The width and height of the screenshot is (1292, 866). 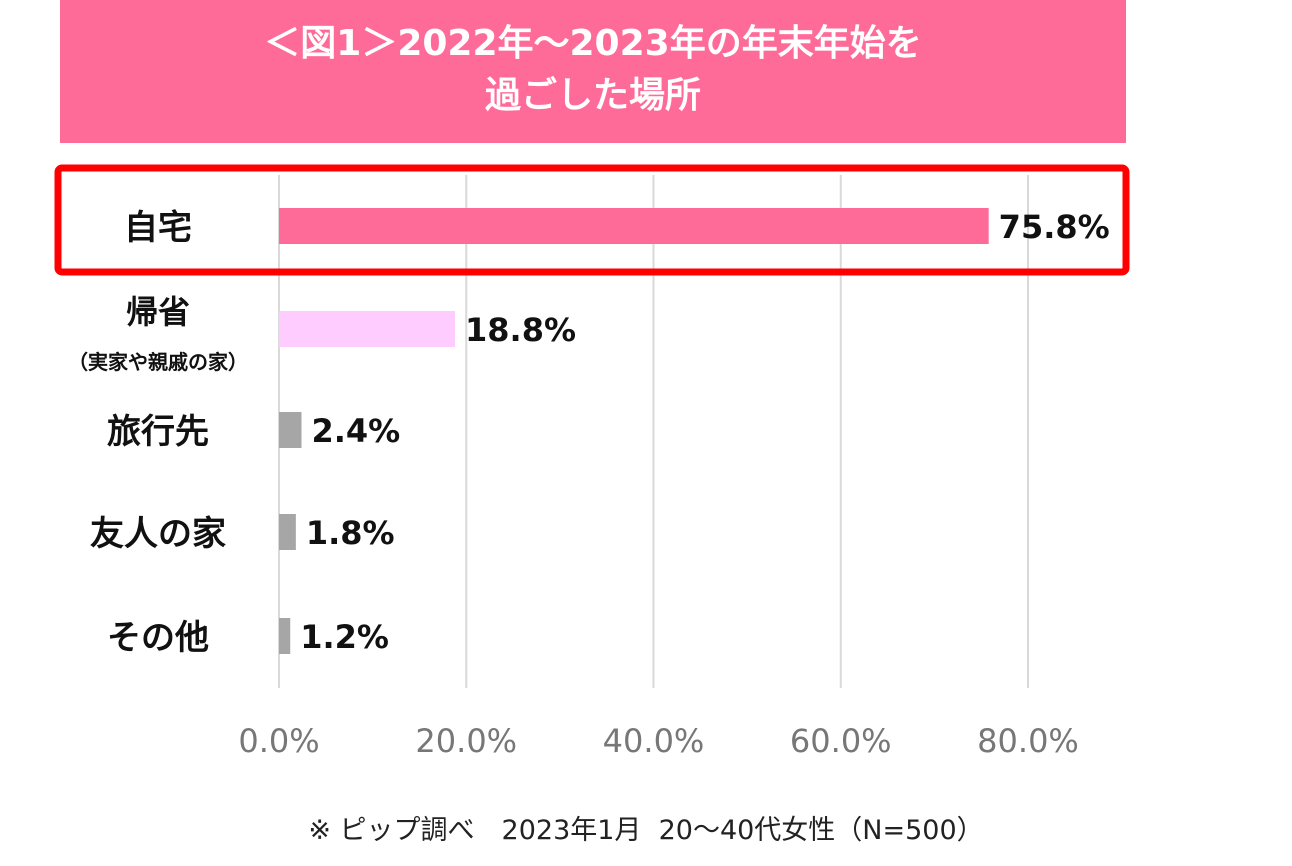 I want to click on x-tick-label: 80.0%, so click(x=1028, y=741).